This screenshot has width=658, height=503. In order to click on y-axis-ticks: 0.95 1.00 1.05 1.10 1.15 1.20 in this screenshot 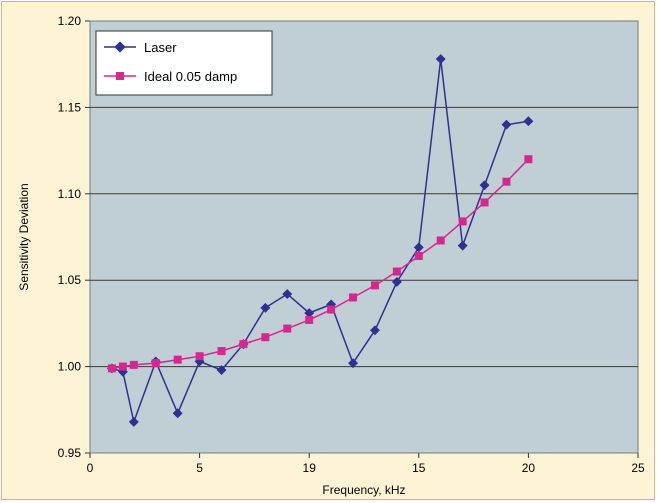, I will do `click(74, 237)`.